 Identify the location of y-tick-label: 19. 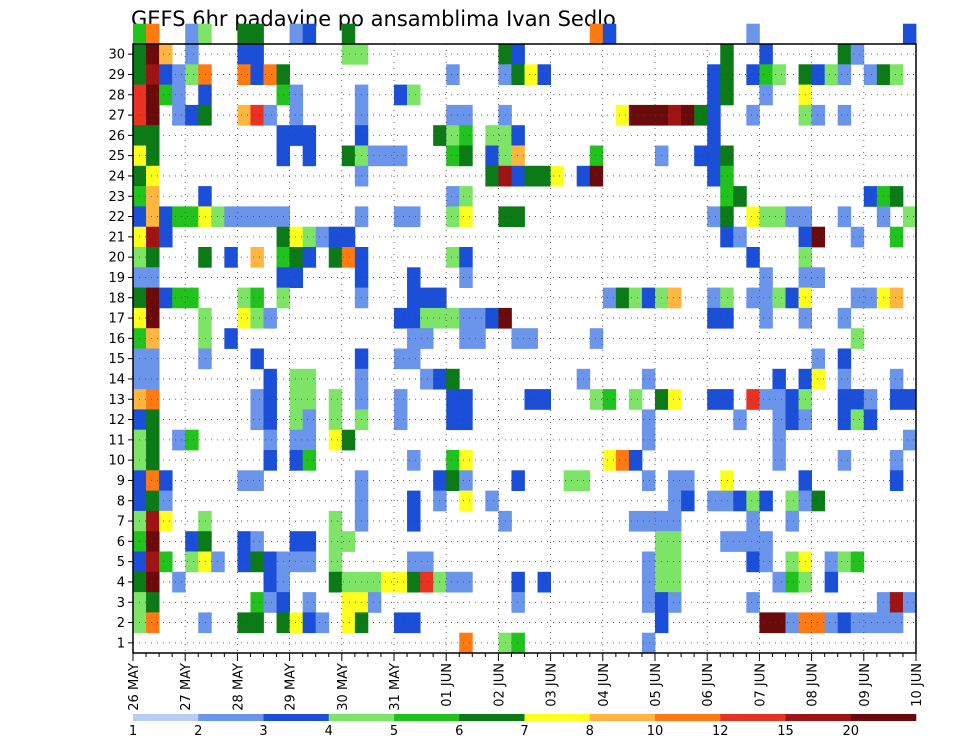
(116, 278).